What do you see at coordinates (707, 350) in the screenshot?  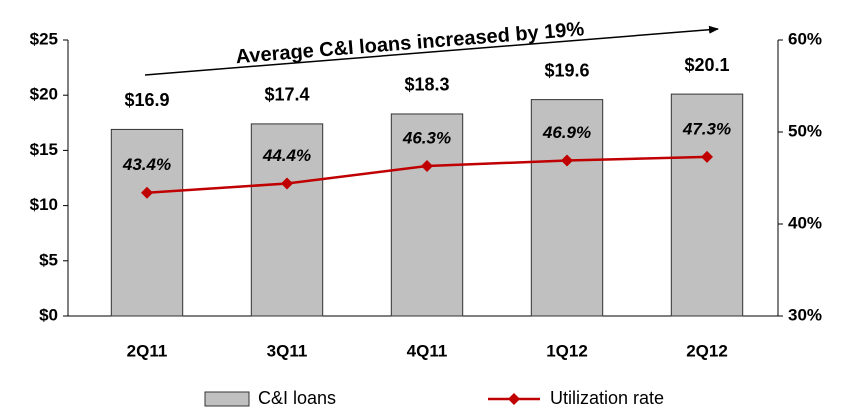 I see `x-tick-label: 2Q12` at bounding box center [707, 350].